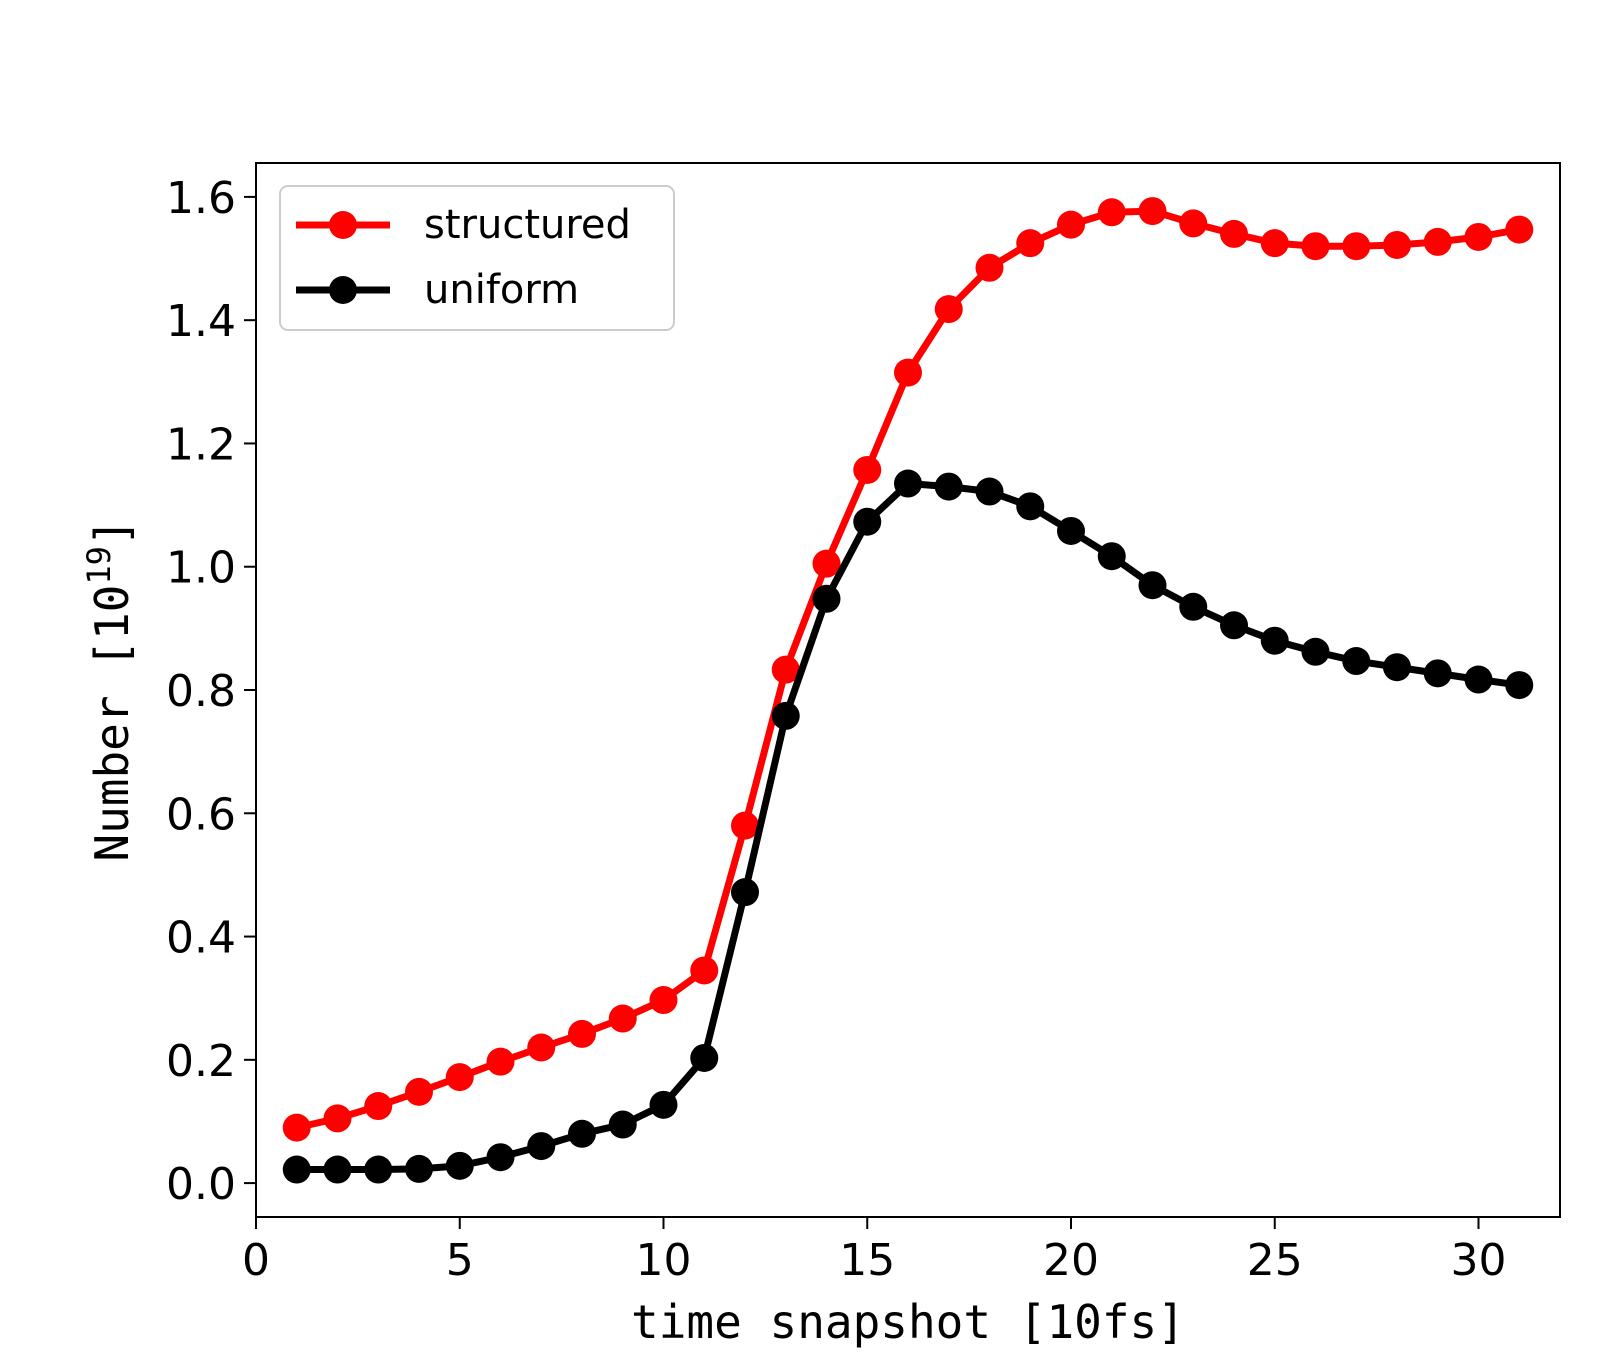 This screenshot has width=1600, height=1360. What do you see at coordinates (201, 814) in the screenshot?
I see `y-tick-label: 0.6` at bounding box center [201, 814].